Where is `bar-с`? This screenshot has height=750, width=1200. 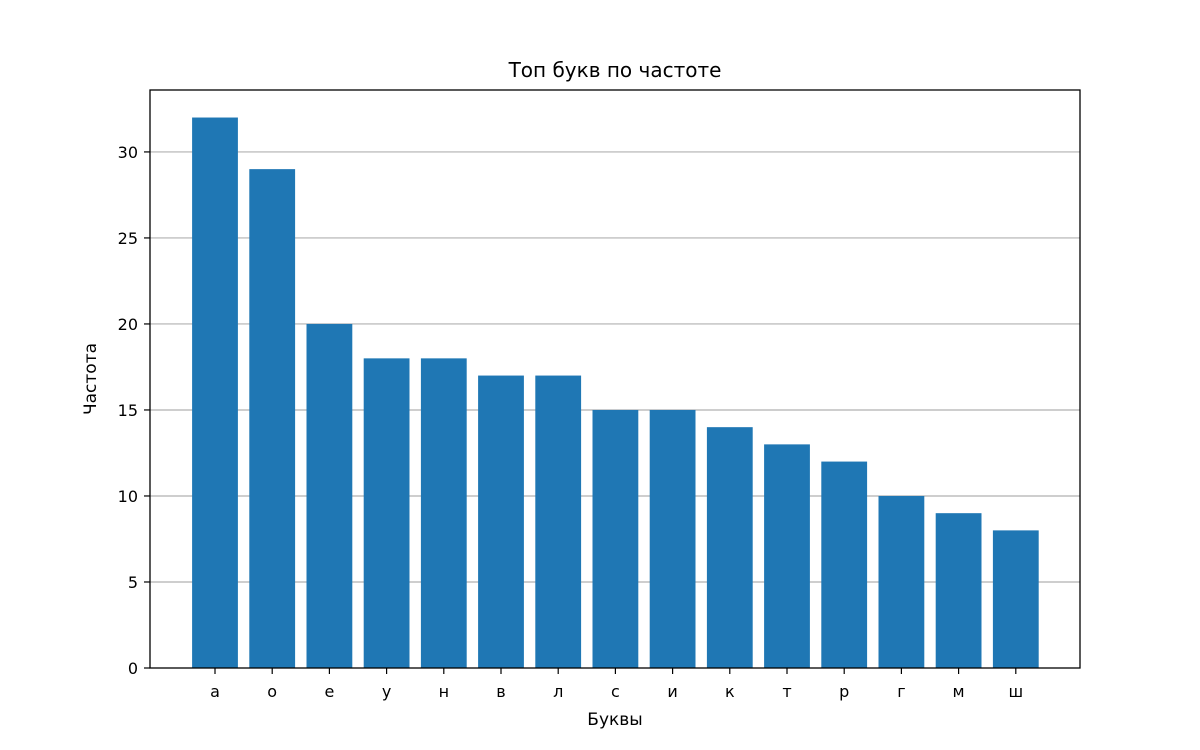 bar-с is located at coordinates (615, 538).